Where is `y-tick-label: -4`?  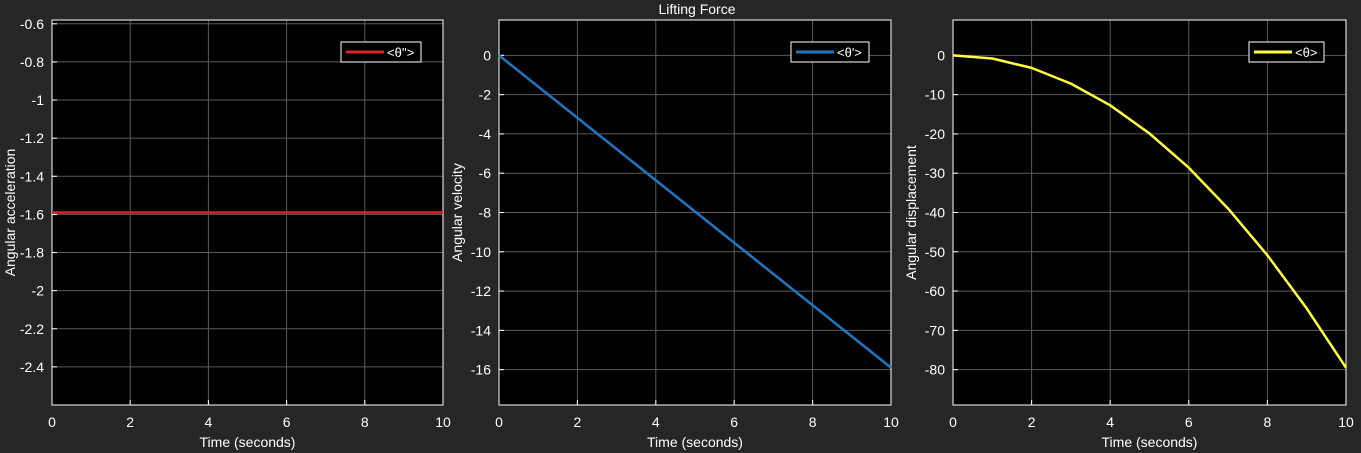
y-tick-label: -4 is located at coordinates (485, 134).